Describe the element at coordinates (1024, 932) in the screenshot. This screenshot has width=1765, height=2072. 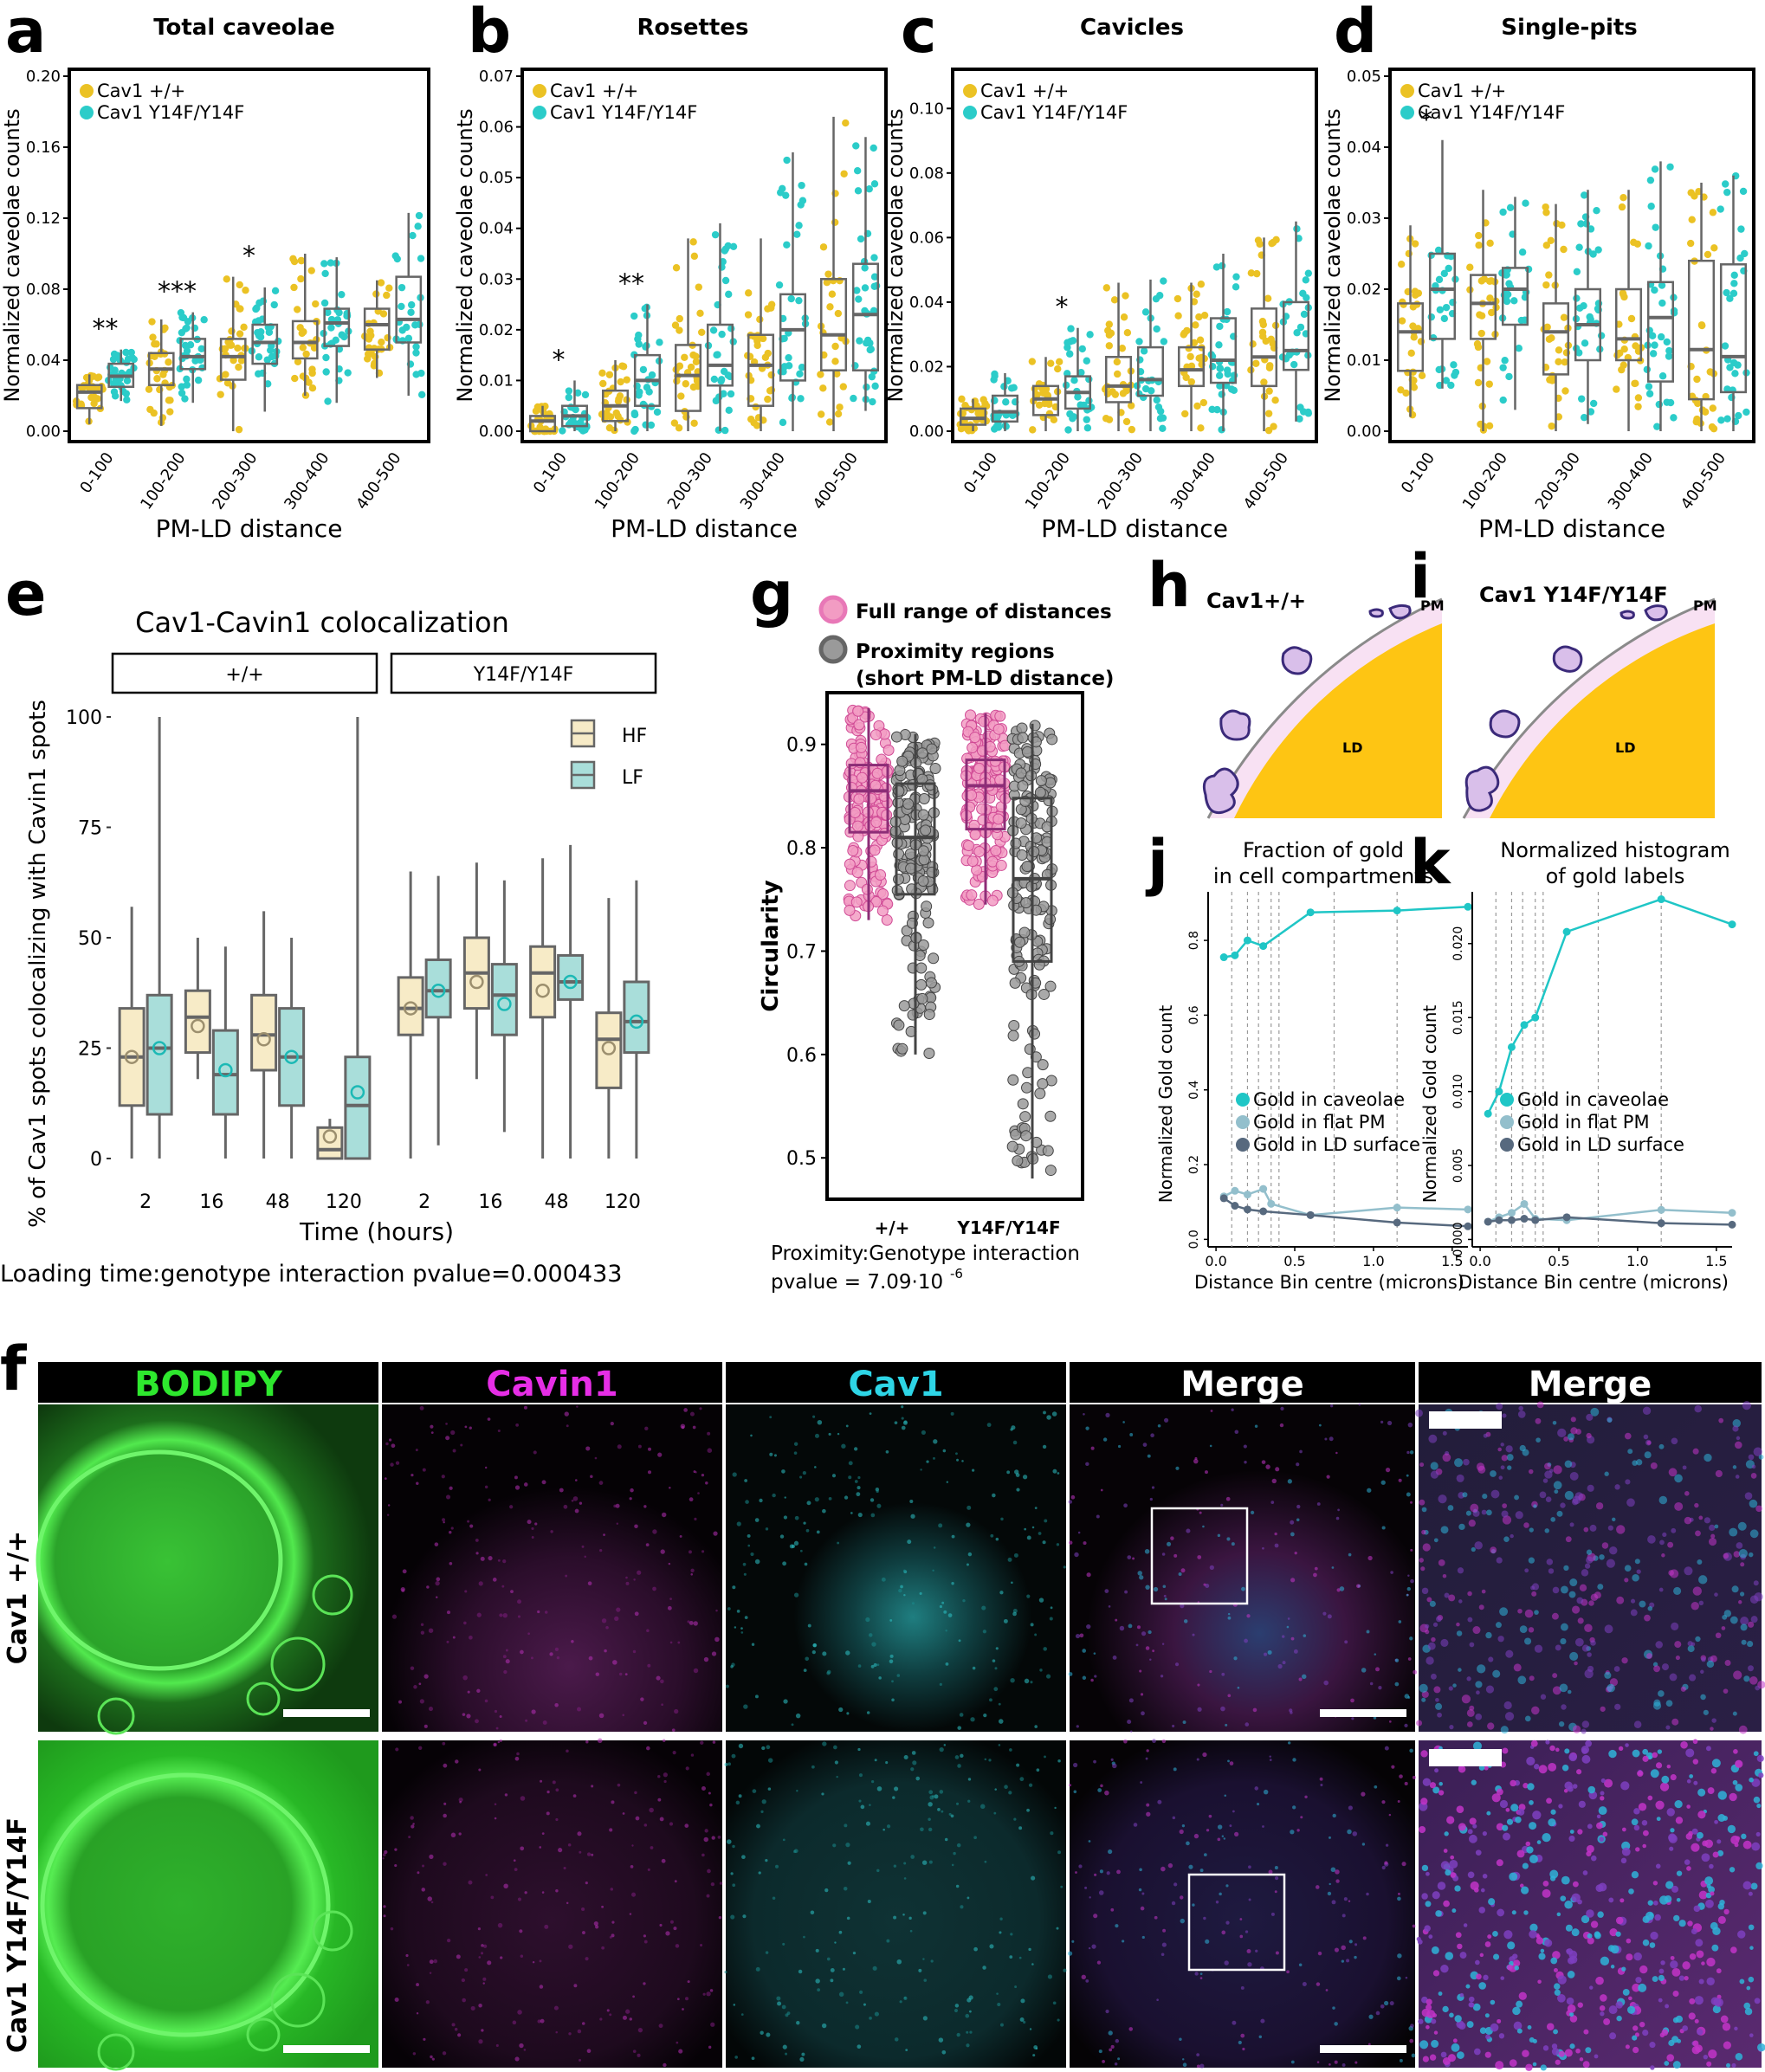
I see `point-proximity` at that location.